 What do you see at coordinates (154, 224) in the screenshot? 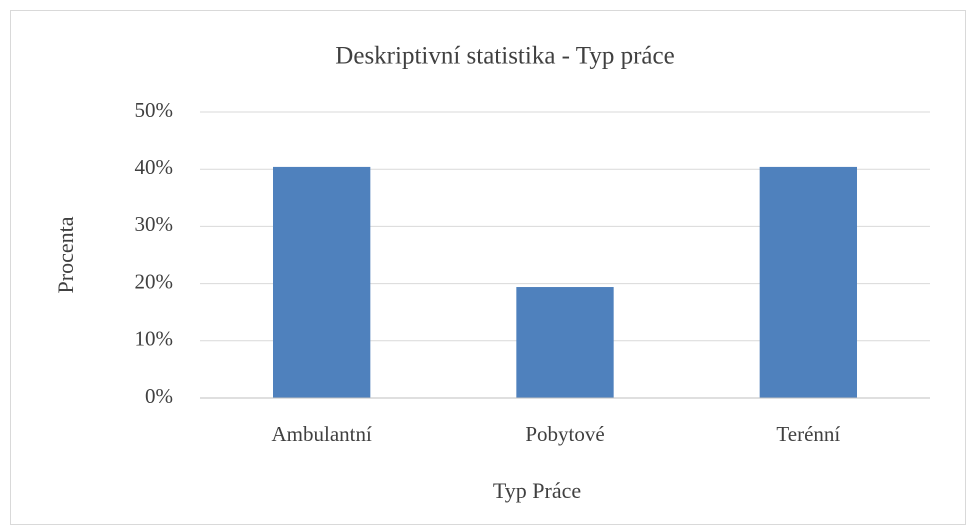
I see `y-tick-label: 30%` at bounding box center [154, 224].